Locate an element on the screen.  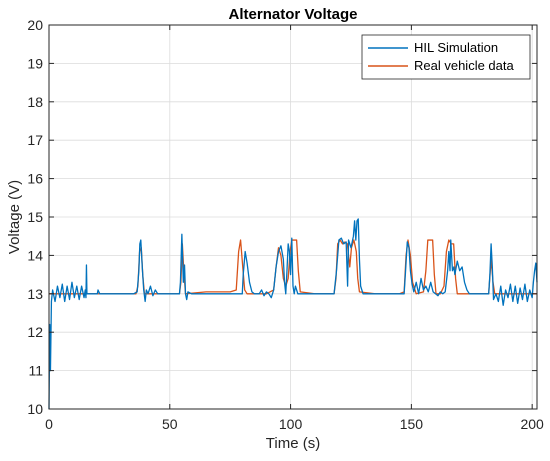
y-tick-label: 11 is located at coordinates (35, 371).